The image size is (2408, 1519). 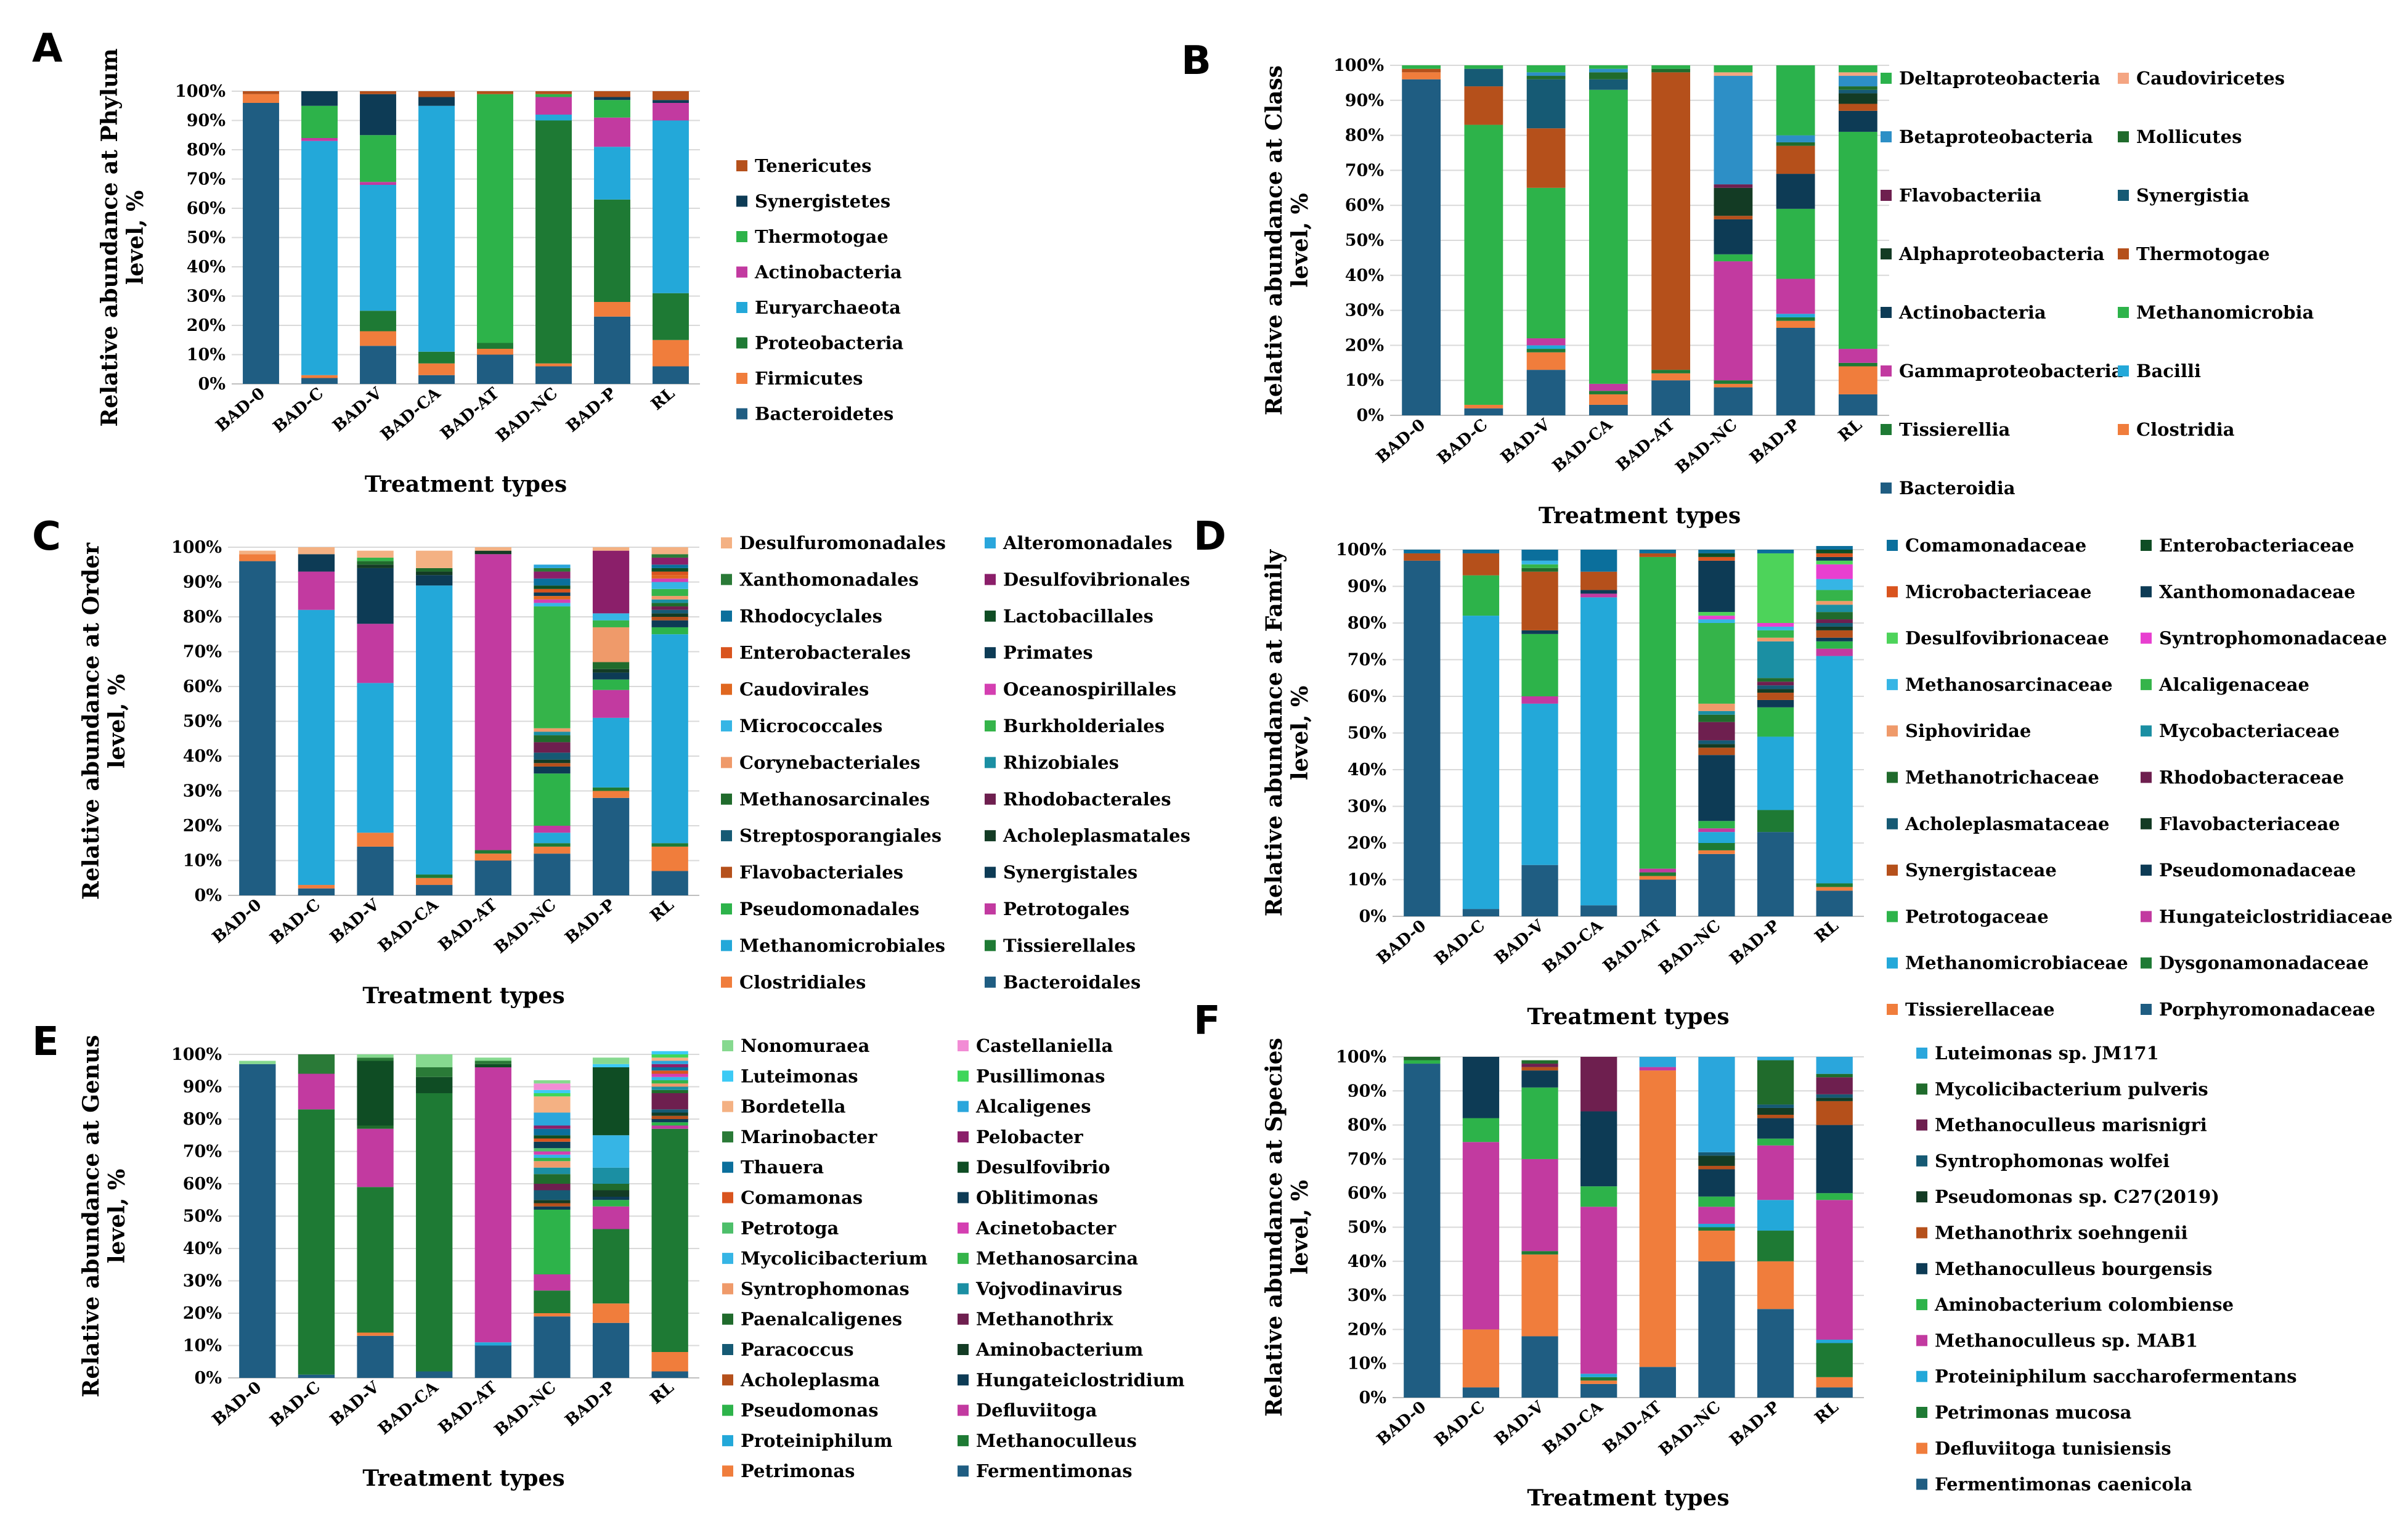 I want to click on bar-segment-porphyromonadaceae, so click(x=1599, y=910).